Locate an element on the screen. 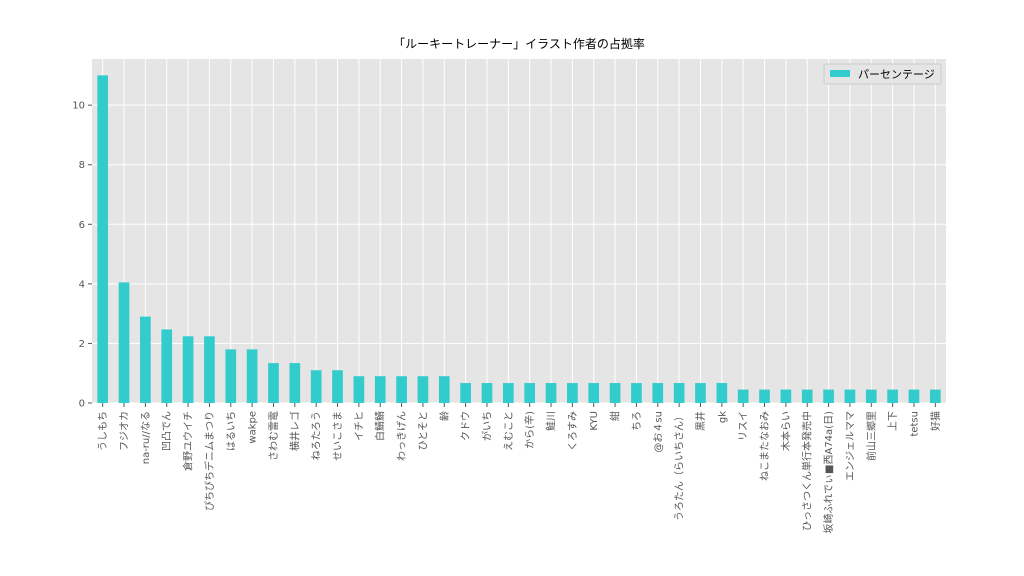  x-tick-label: 上下 is located at coordinates (893, 421).